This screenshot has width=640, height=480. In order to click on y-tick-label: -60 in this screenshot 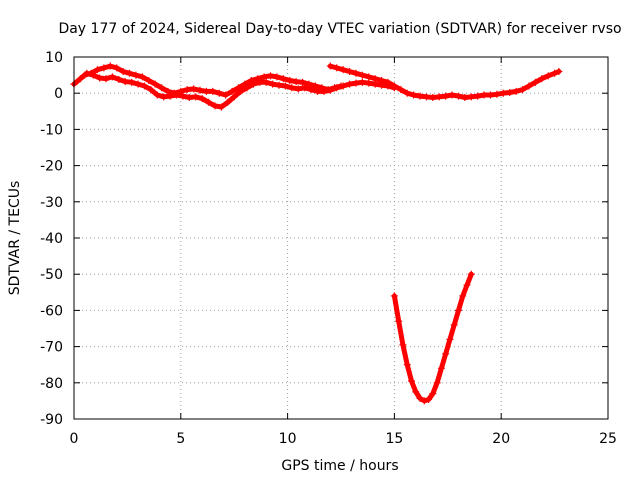, I will do `click(51, 311)`.